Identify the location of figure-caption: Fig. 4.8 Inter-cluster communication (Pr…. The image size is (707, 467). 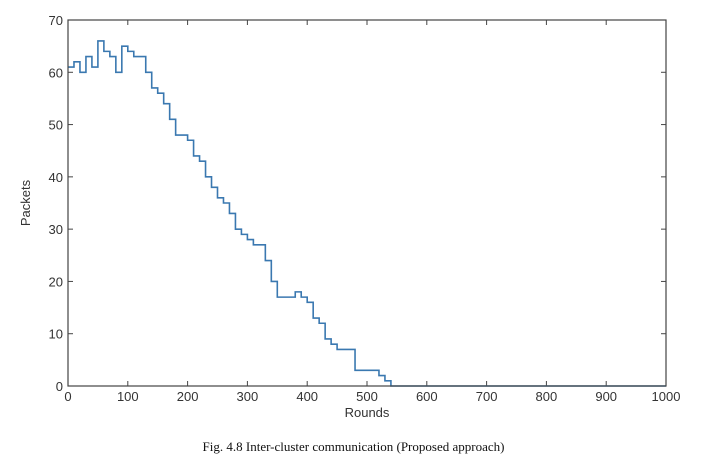
(353, 446).